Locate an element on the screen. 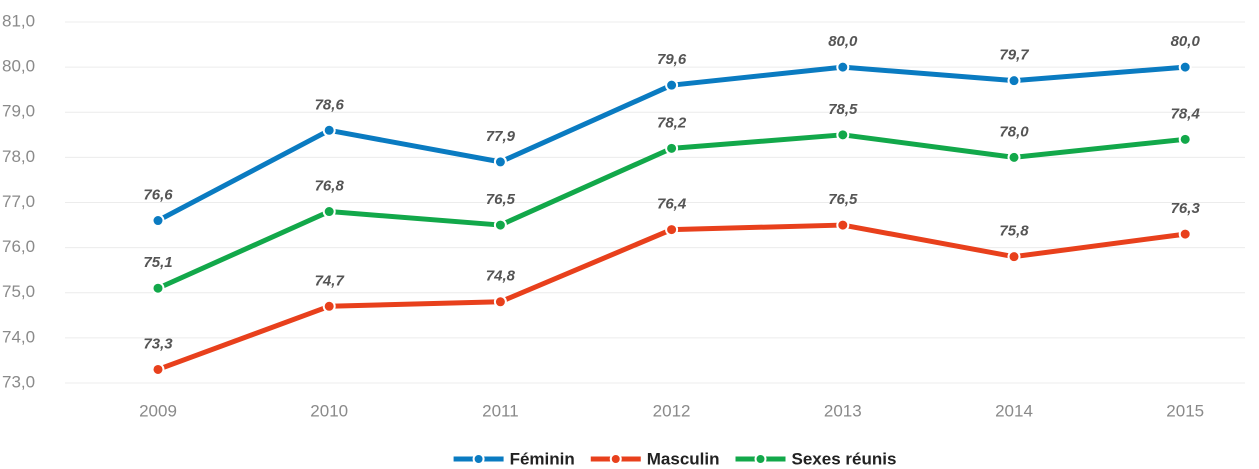  x-tick-label: 2013 is located at coordinates (843, 410).